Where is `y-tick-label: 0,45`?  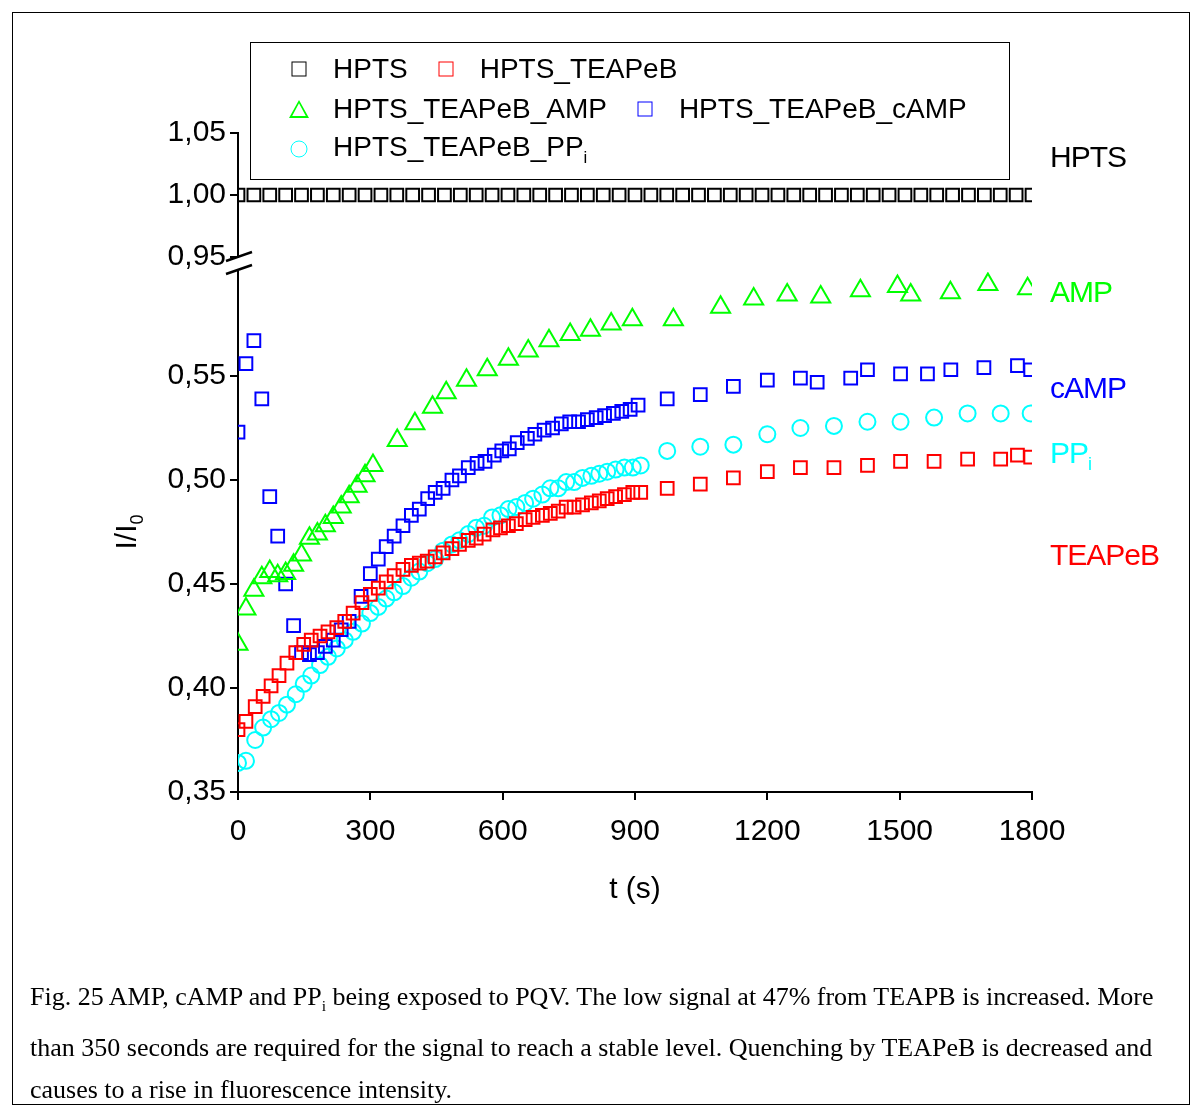 y-tick-label: 0,45 is located at coordinates (196, 582).